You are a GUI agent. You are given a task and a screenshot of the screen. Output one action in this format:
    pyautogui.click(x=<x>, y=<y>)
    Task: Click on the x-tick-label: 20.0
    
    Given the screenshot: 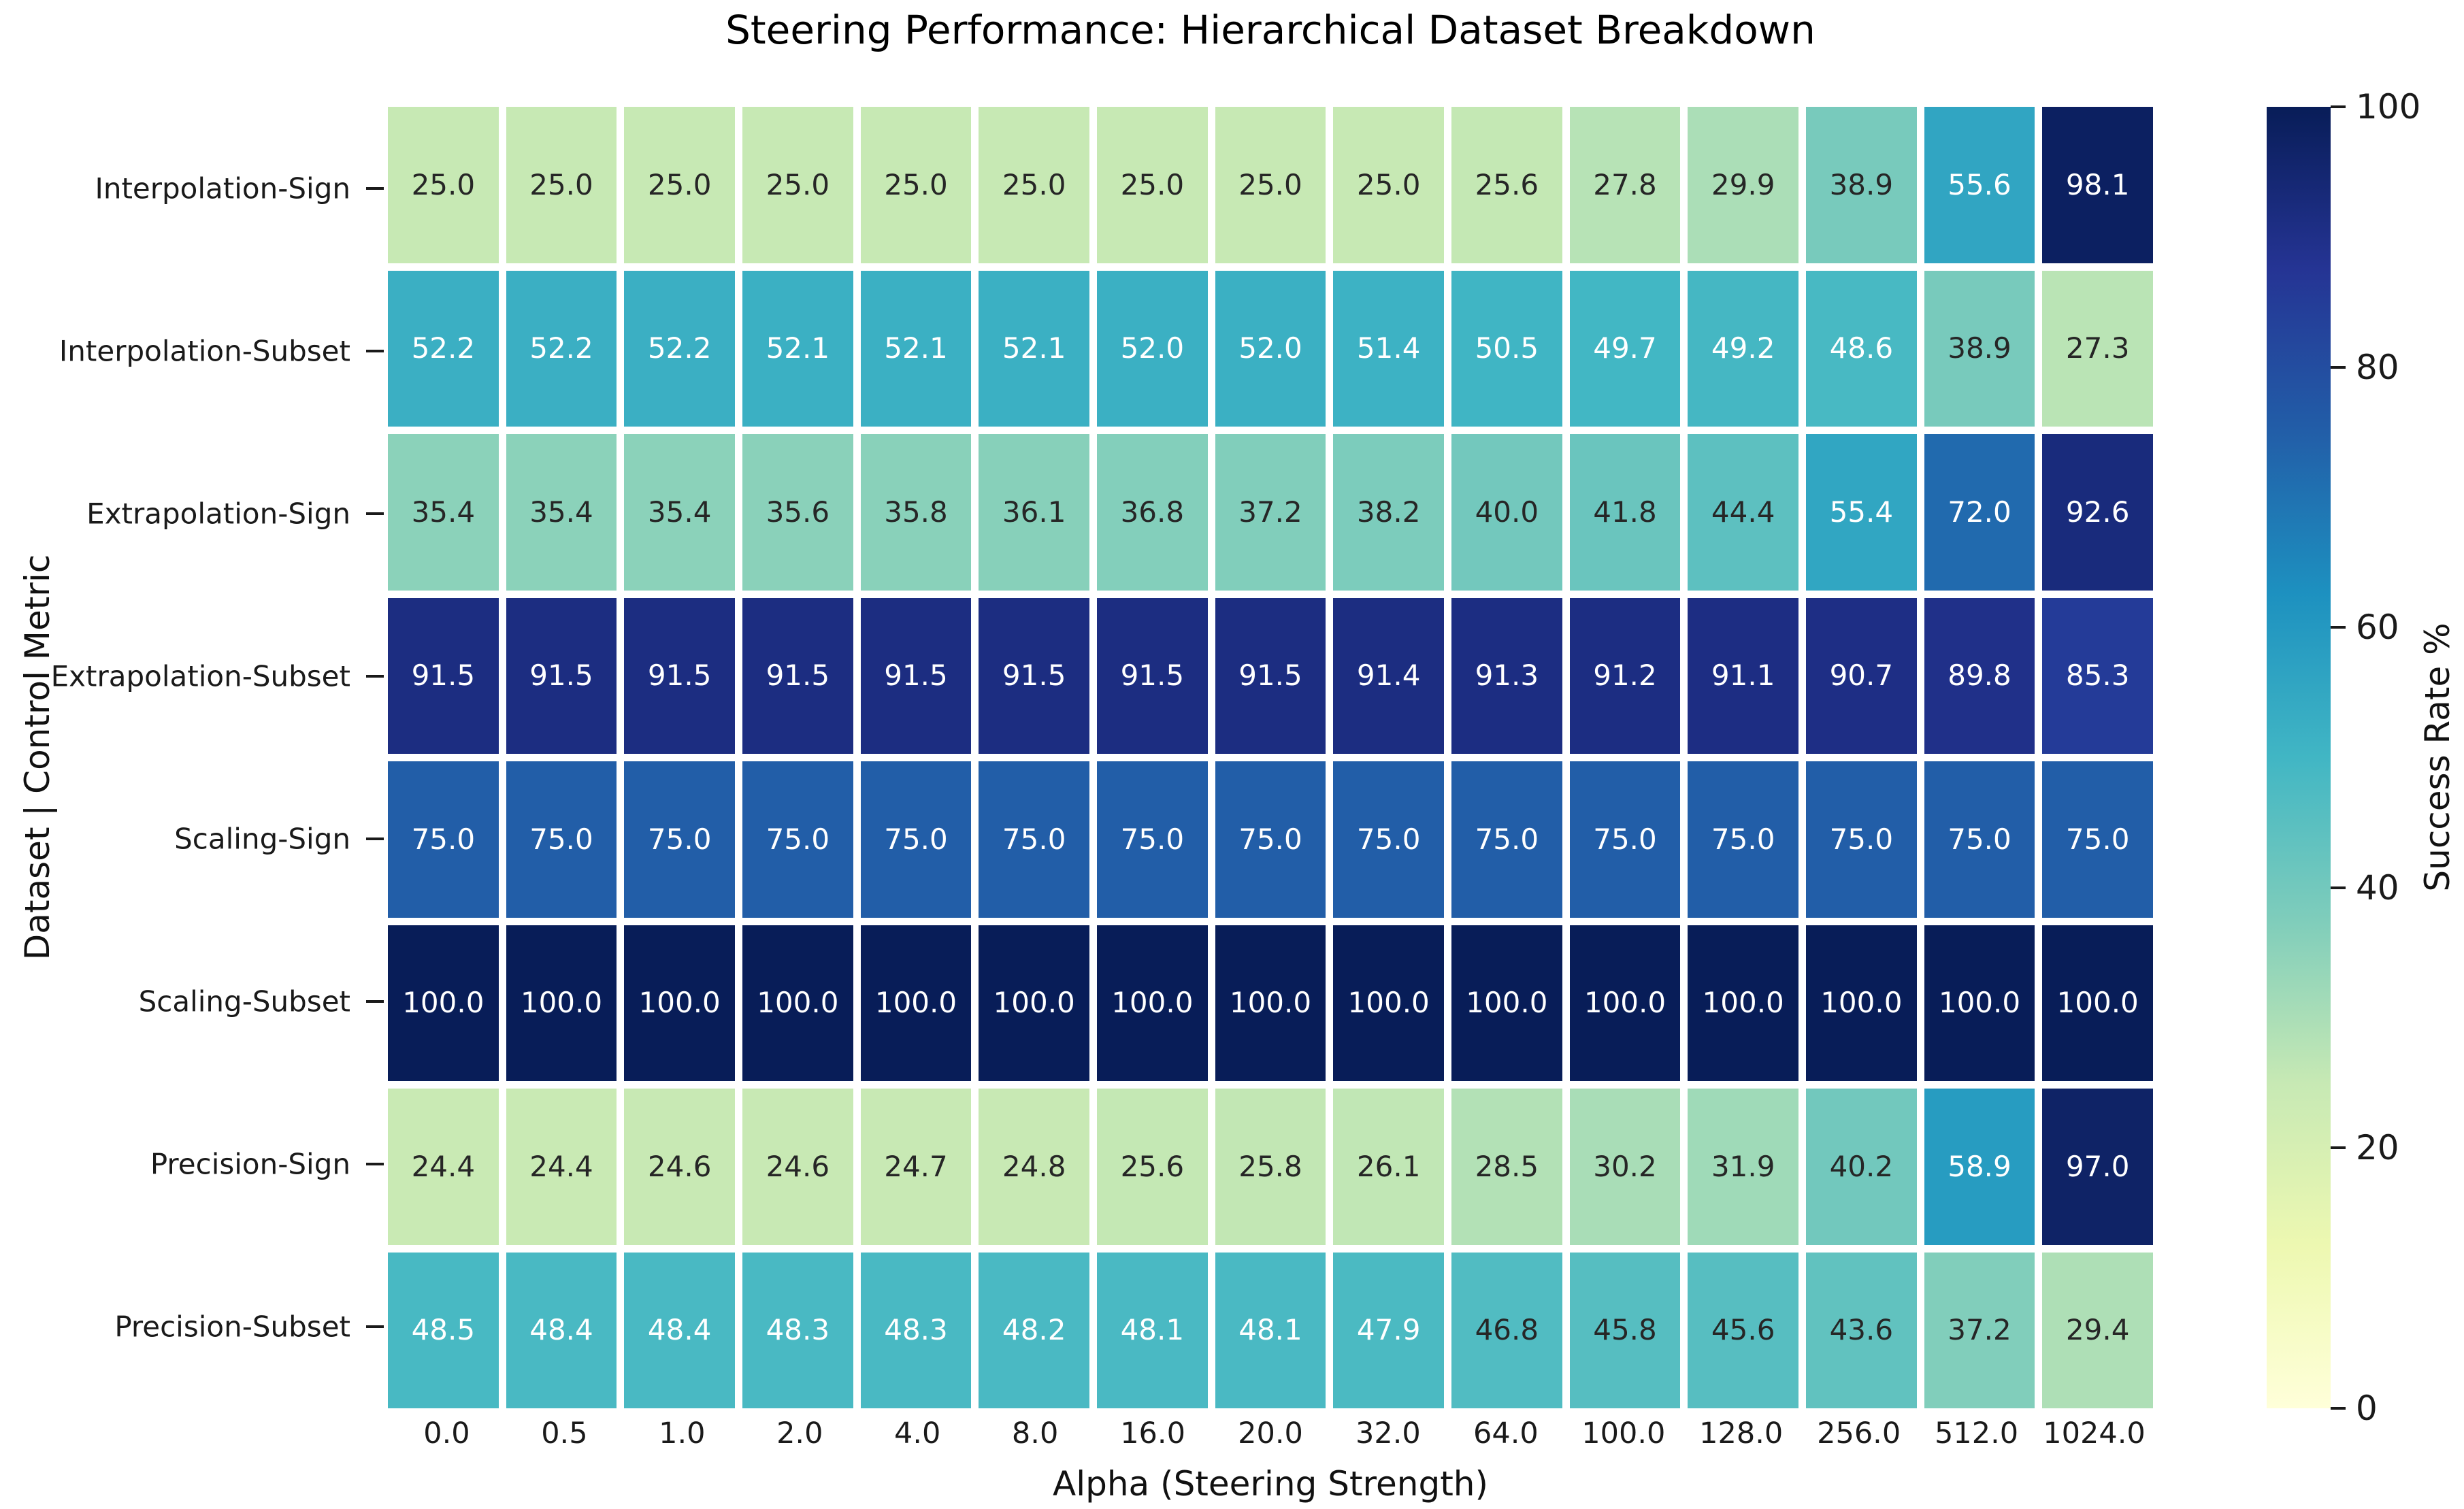 What is the action you would take?
    pyautogui.click(x=1270, y=1433)
    